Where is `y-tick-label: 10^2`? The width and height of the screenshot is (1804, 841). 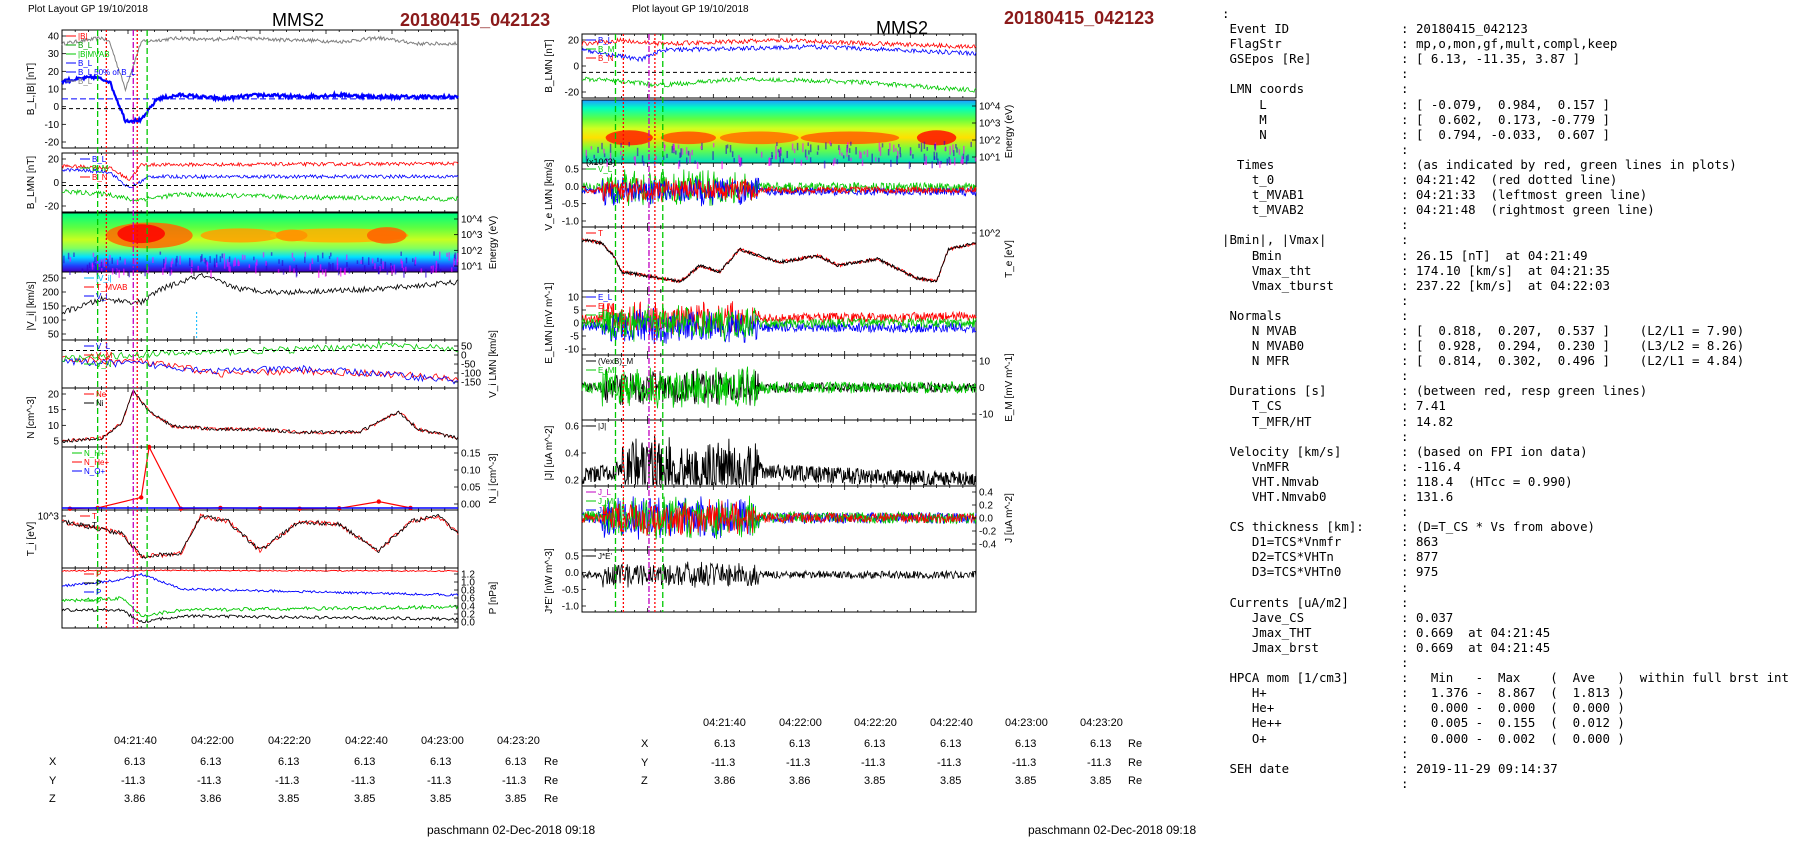 y-tick-label: 10^2 is located at coordinates (472, 251).